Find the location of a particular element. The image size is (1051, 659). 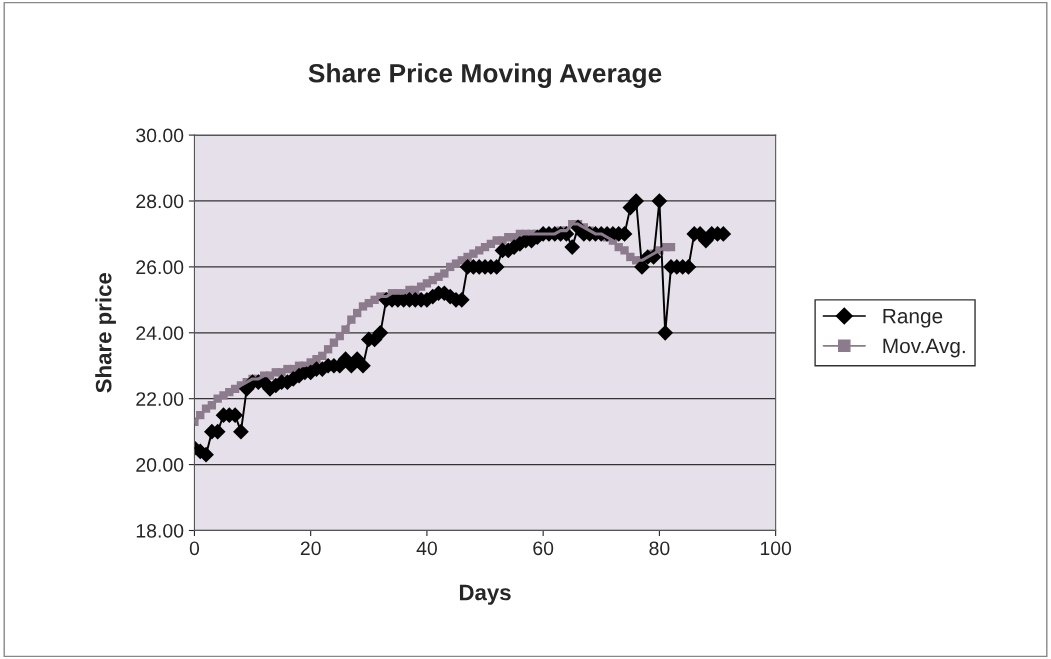

x-tick-label: 80 is located at coordinates (659, 548).